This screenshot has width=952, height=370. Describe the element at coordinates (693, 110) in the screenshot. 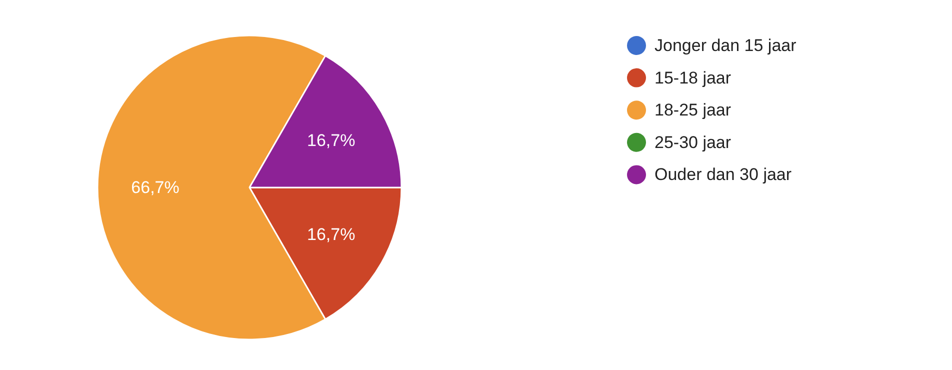

I see `legend-label: 18-25 jaar` at that location.